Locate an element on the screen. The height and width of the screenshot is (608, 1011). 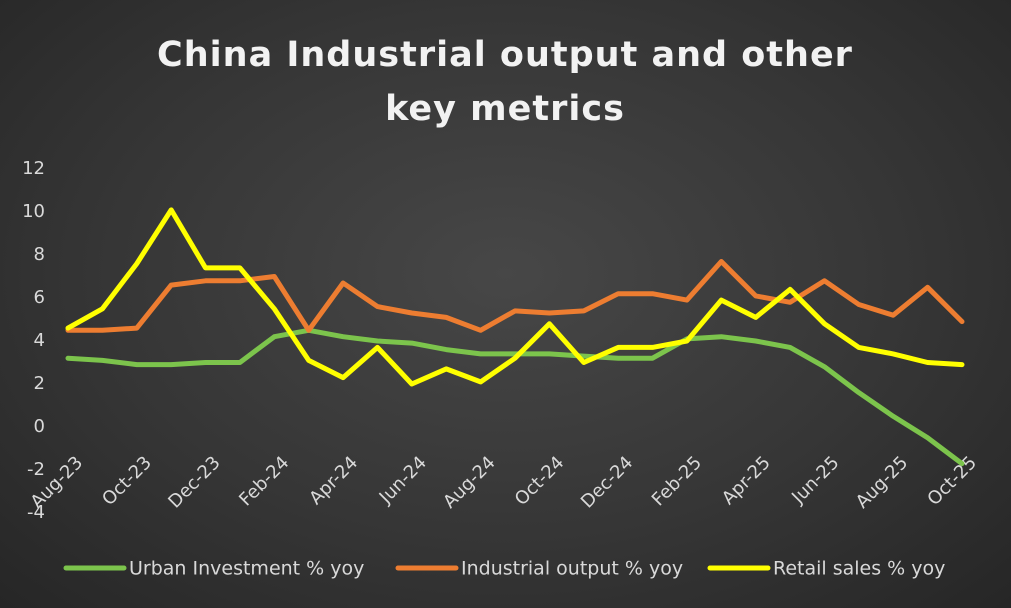
y-tick-label: 10 is located at coordinates (33, 211).